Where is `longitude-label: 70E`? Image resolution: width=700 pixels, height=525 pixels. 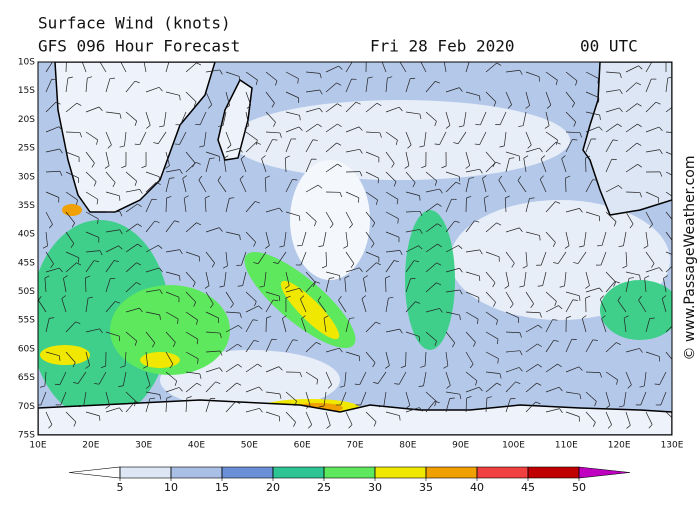 longitude-label: 70E is located at coordinates (354, 446).